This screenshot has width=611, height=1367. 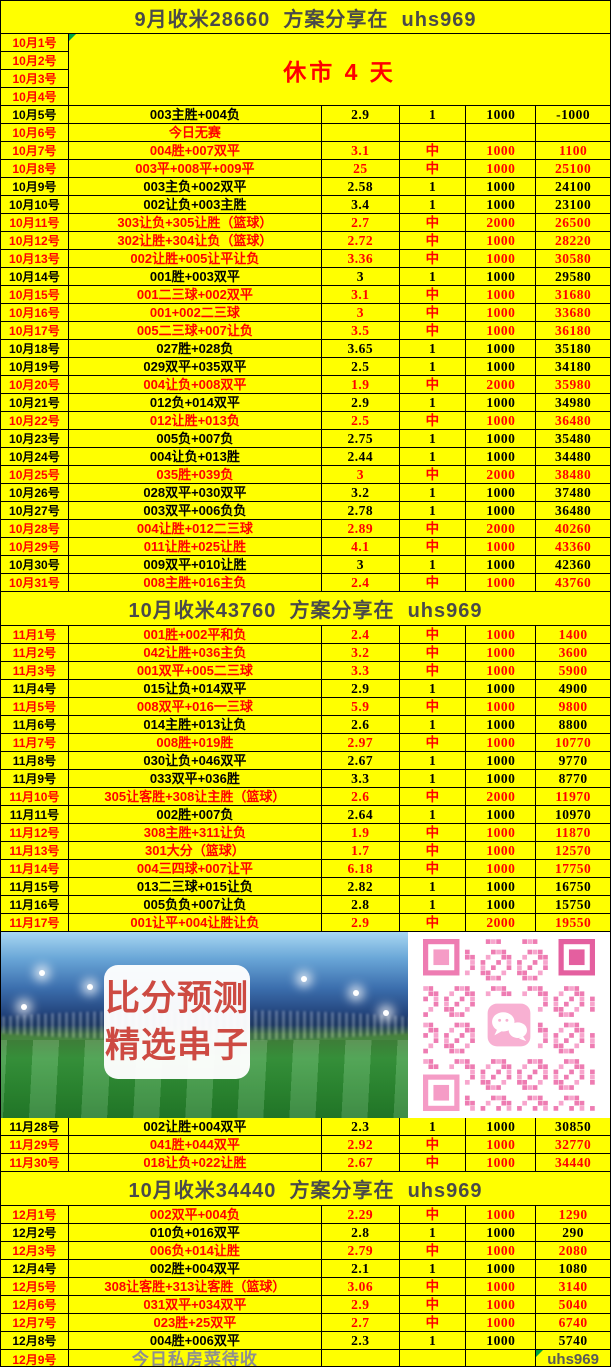 What do you see at coordinates (573, 529) in the screenshot?
I see `cell-total: 40260` at bounding box center [573, 529].